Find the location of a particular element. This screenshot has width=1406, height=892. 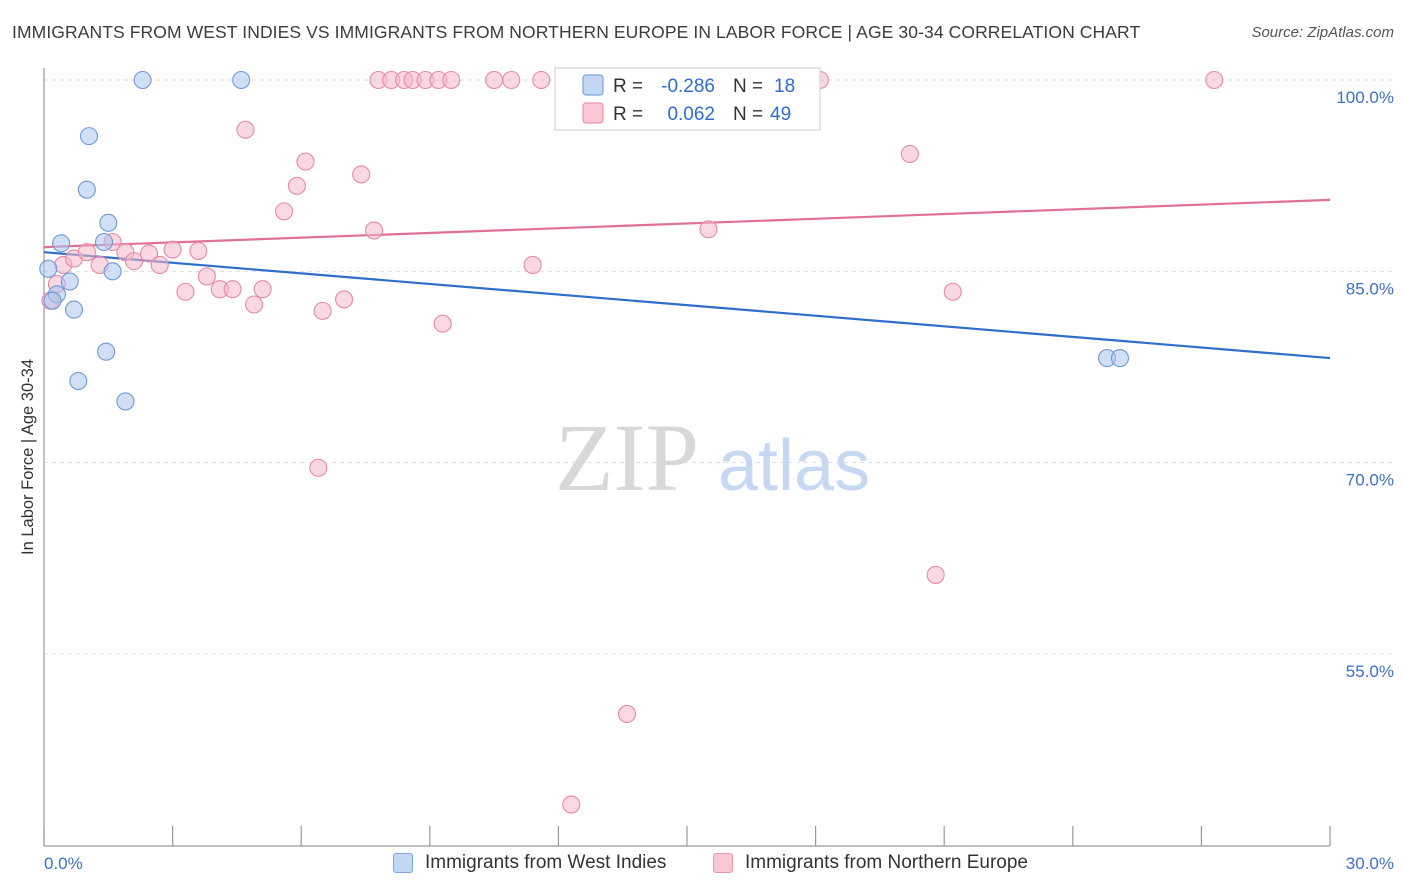

series-legend-northern-europe: Immigrants from Northern Europe is located at coordinates (870, 863).